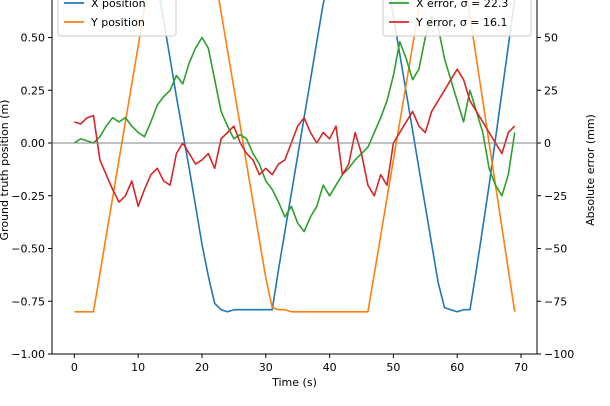 This screenshot has width=610, height=406. Describe the element at coordinates (28, 249) in the screenshot. I see `y-left-tick-label: −0.50` at that location.